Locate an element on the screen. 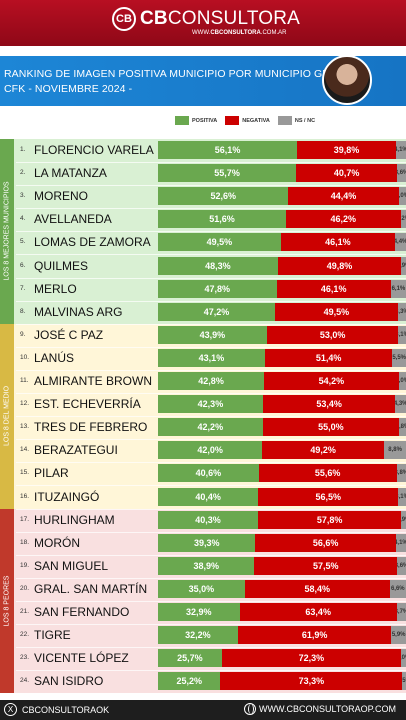 Image resolution: width=406 pixels, height=720 pixels. bar-positiva-label: 42,8% is located at coordinates (211, 381).